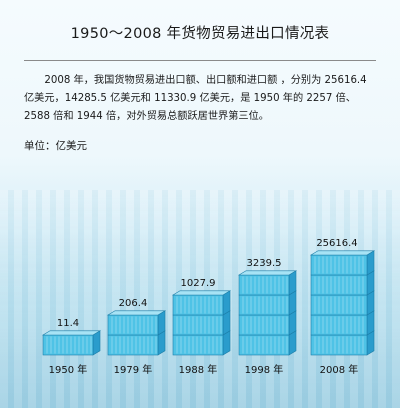 This screenshot has width=400, height=408. I want to click on unit-label: 单位：亿美元, so click(55, 146).